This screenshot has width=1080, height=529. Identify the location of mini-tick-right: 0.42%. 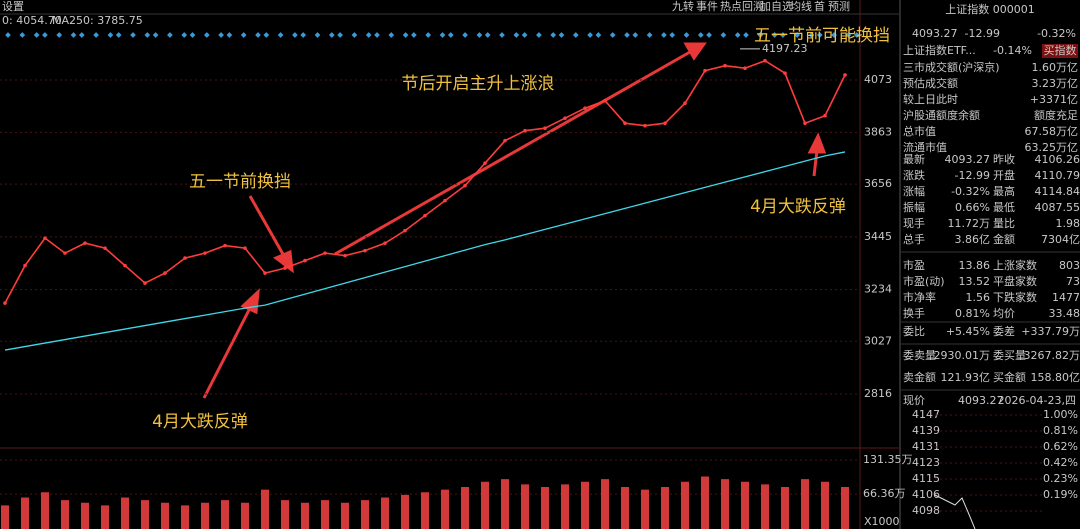
(1060, 462).